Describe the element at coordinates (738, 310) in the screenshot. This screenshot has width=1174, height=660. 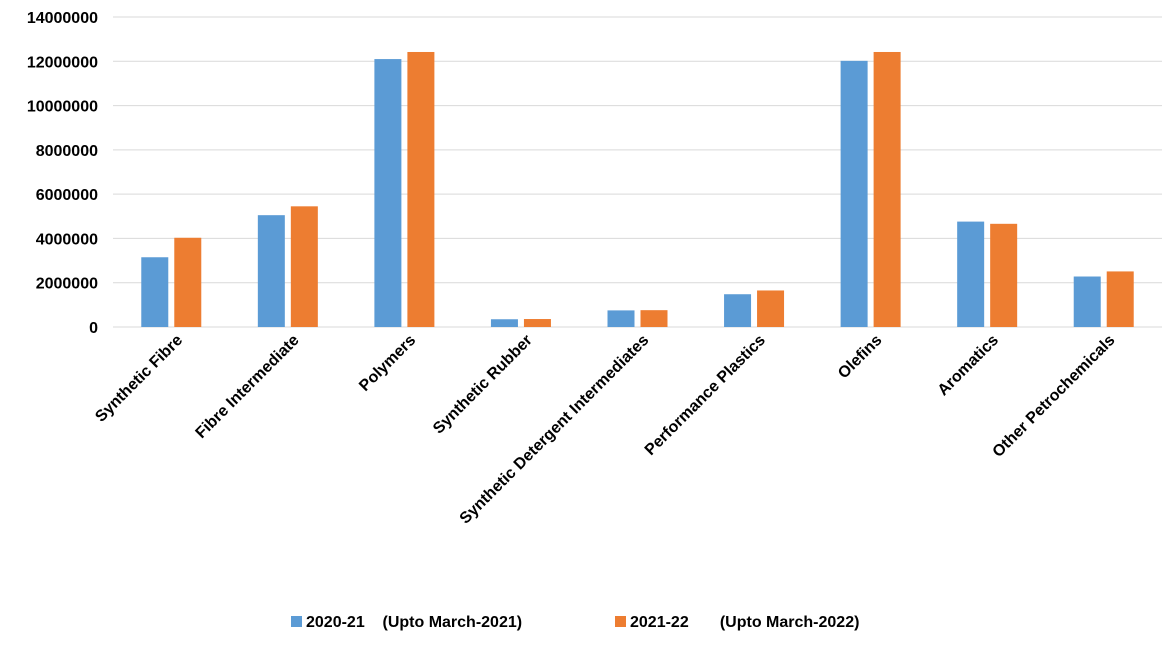
I see `bar-series1-performance-plastics` at that location.